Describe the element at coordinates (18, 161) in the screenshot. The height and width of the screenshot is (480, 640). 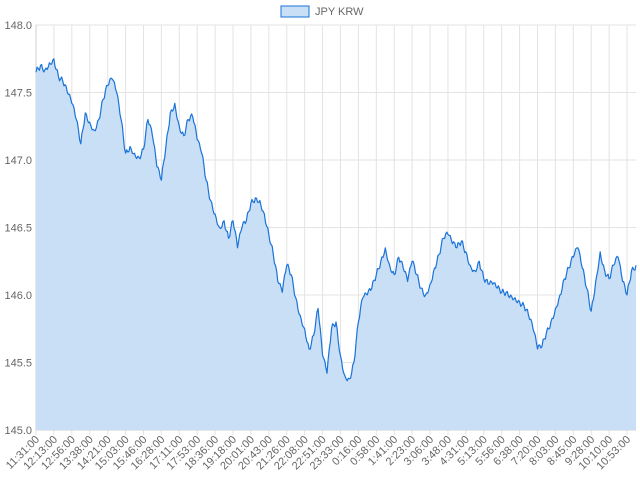
I see `y-tick-label: 147.0` at that location.